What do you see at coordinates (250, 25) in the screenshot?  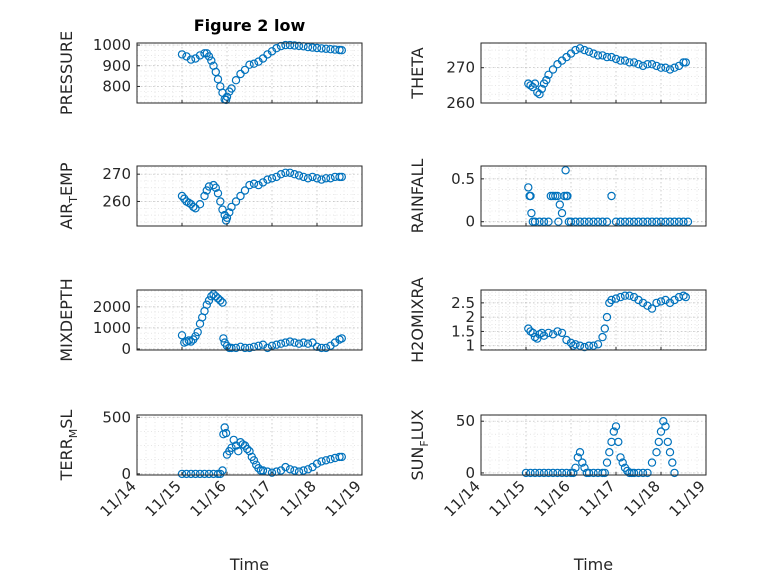 I see `figure-title: Figure 2 low` at bounding box center [250, 25].